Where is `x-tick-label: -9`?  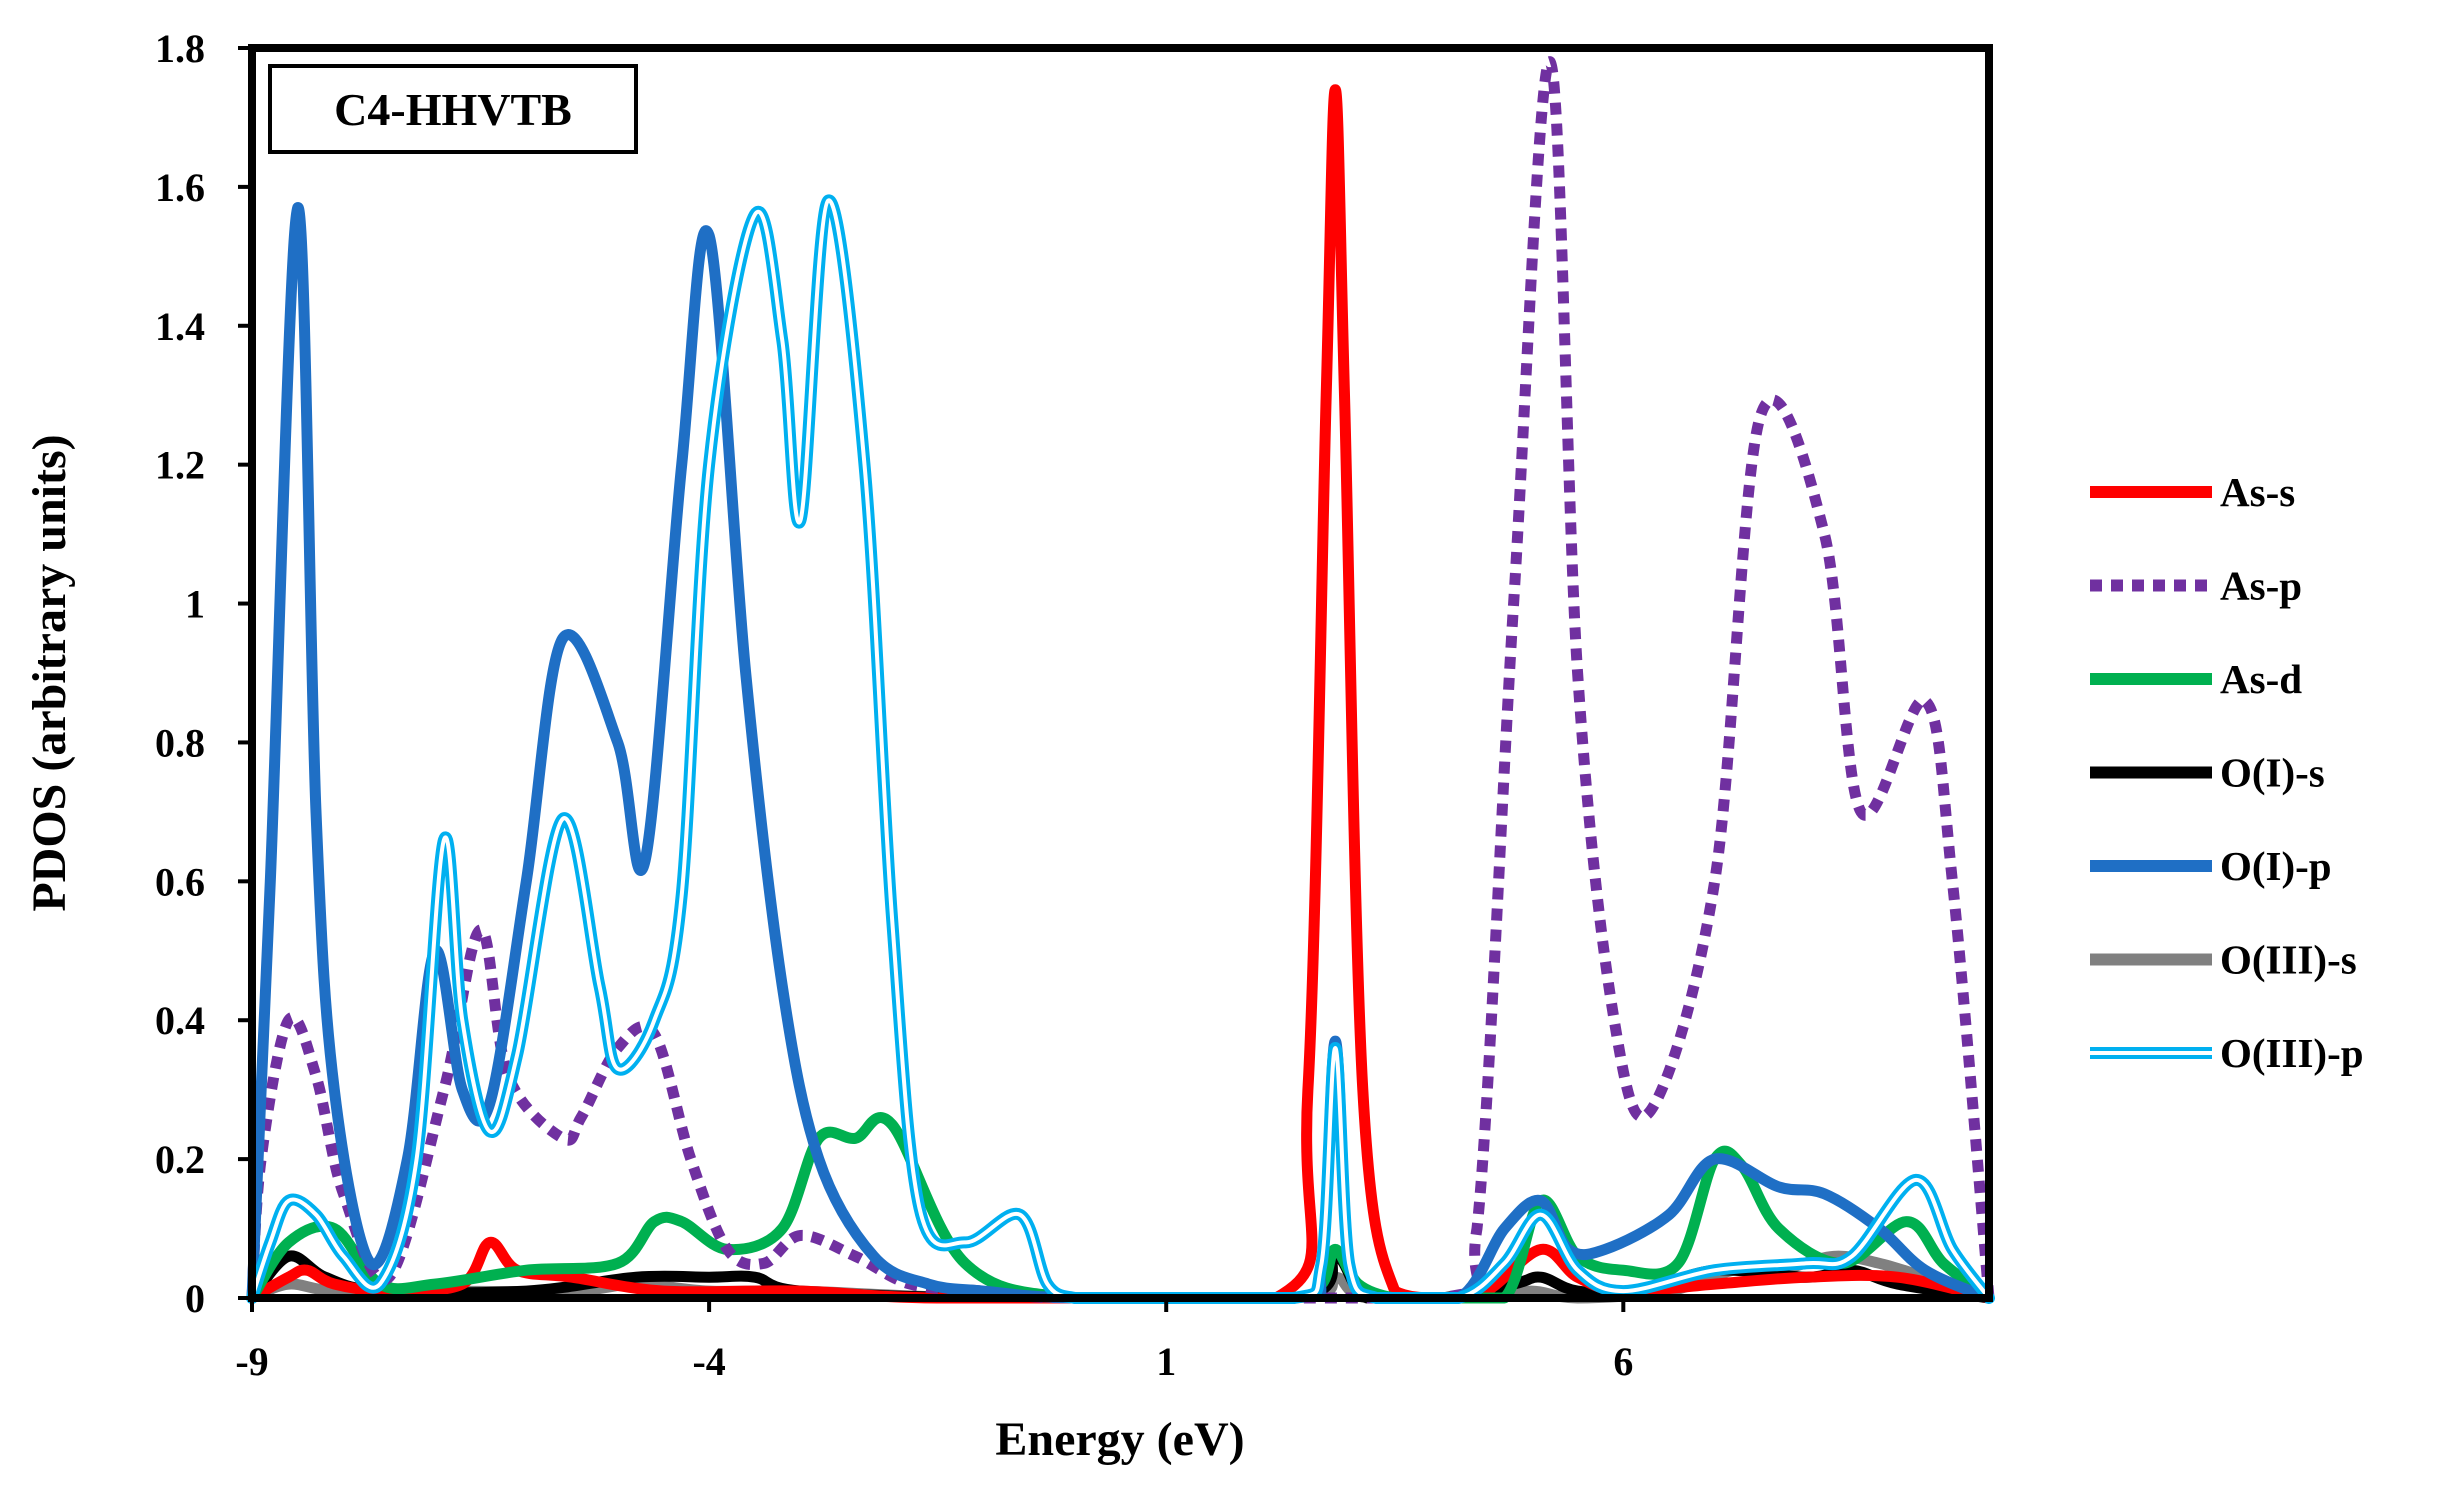 x-tick-label: -9 is located at coordinates (251, 1361).